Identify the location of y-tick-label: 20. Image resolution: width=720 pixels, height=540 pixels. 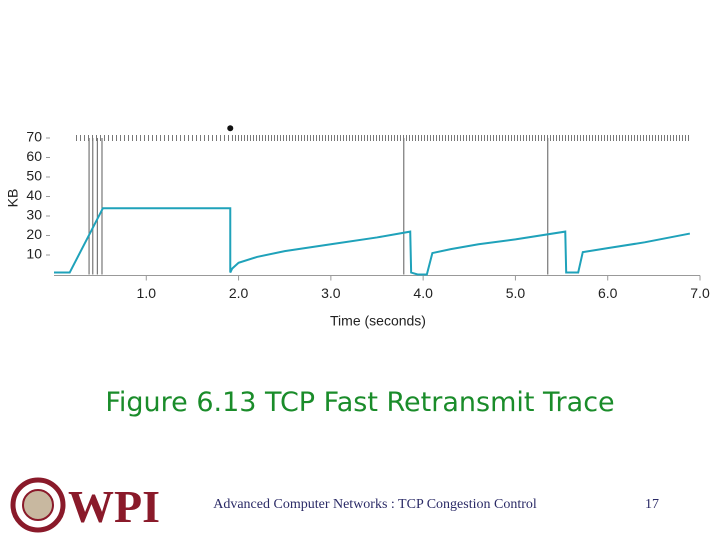
(34, 234).